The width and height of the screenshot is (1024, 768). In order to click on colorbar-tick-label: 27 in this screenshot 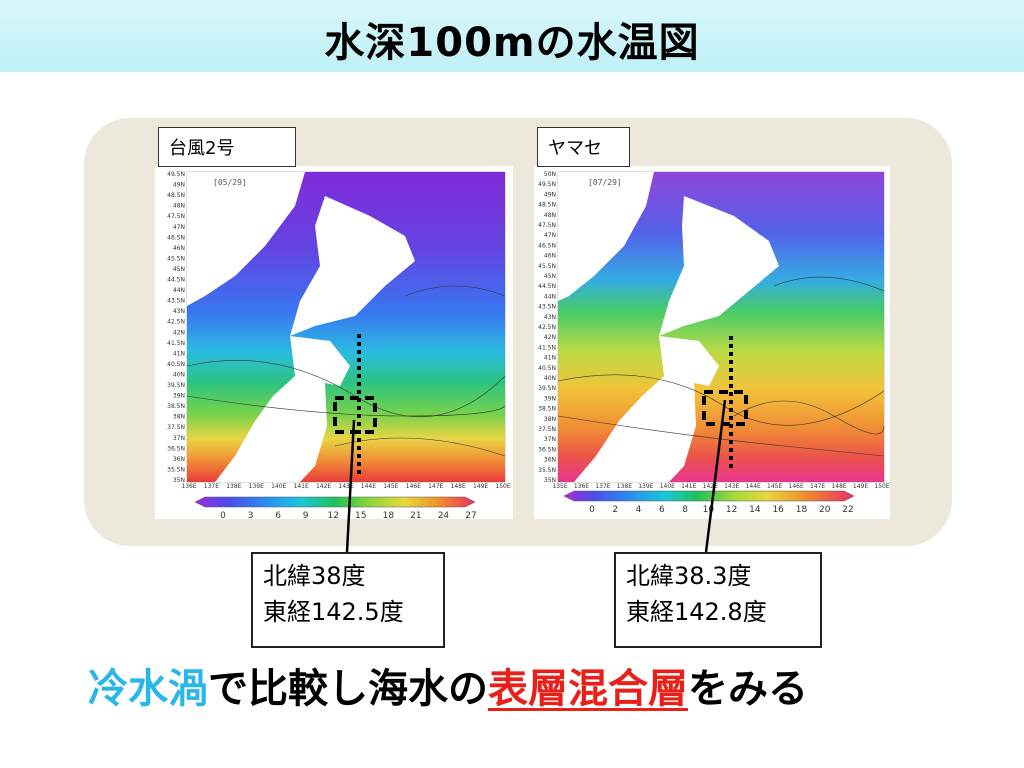, I will do `click(470, 516)`.